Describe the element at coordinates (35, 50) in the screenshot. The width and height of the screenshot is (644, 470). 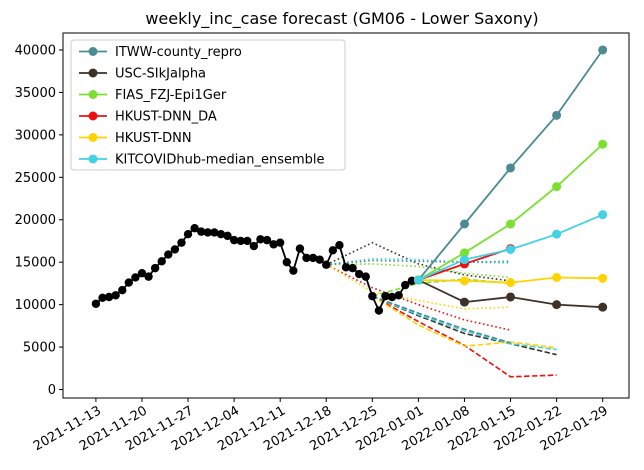
I see `y-tick-label: 40000` at that location.